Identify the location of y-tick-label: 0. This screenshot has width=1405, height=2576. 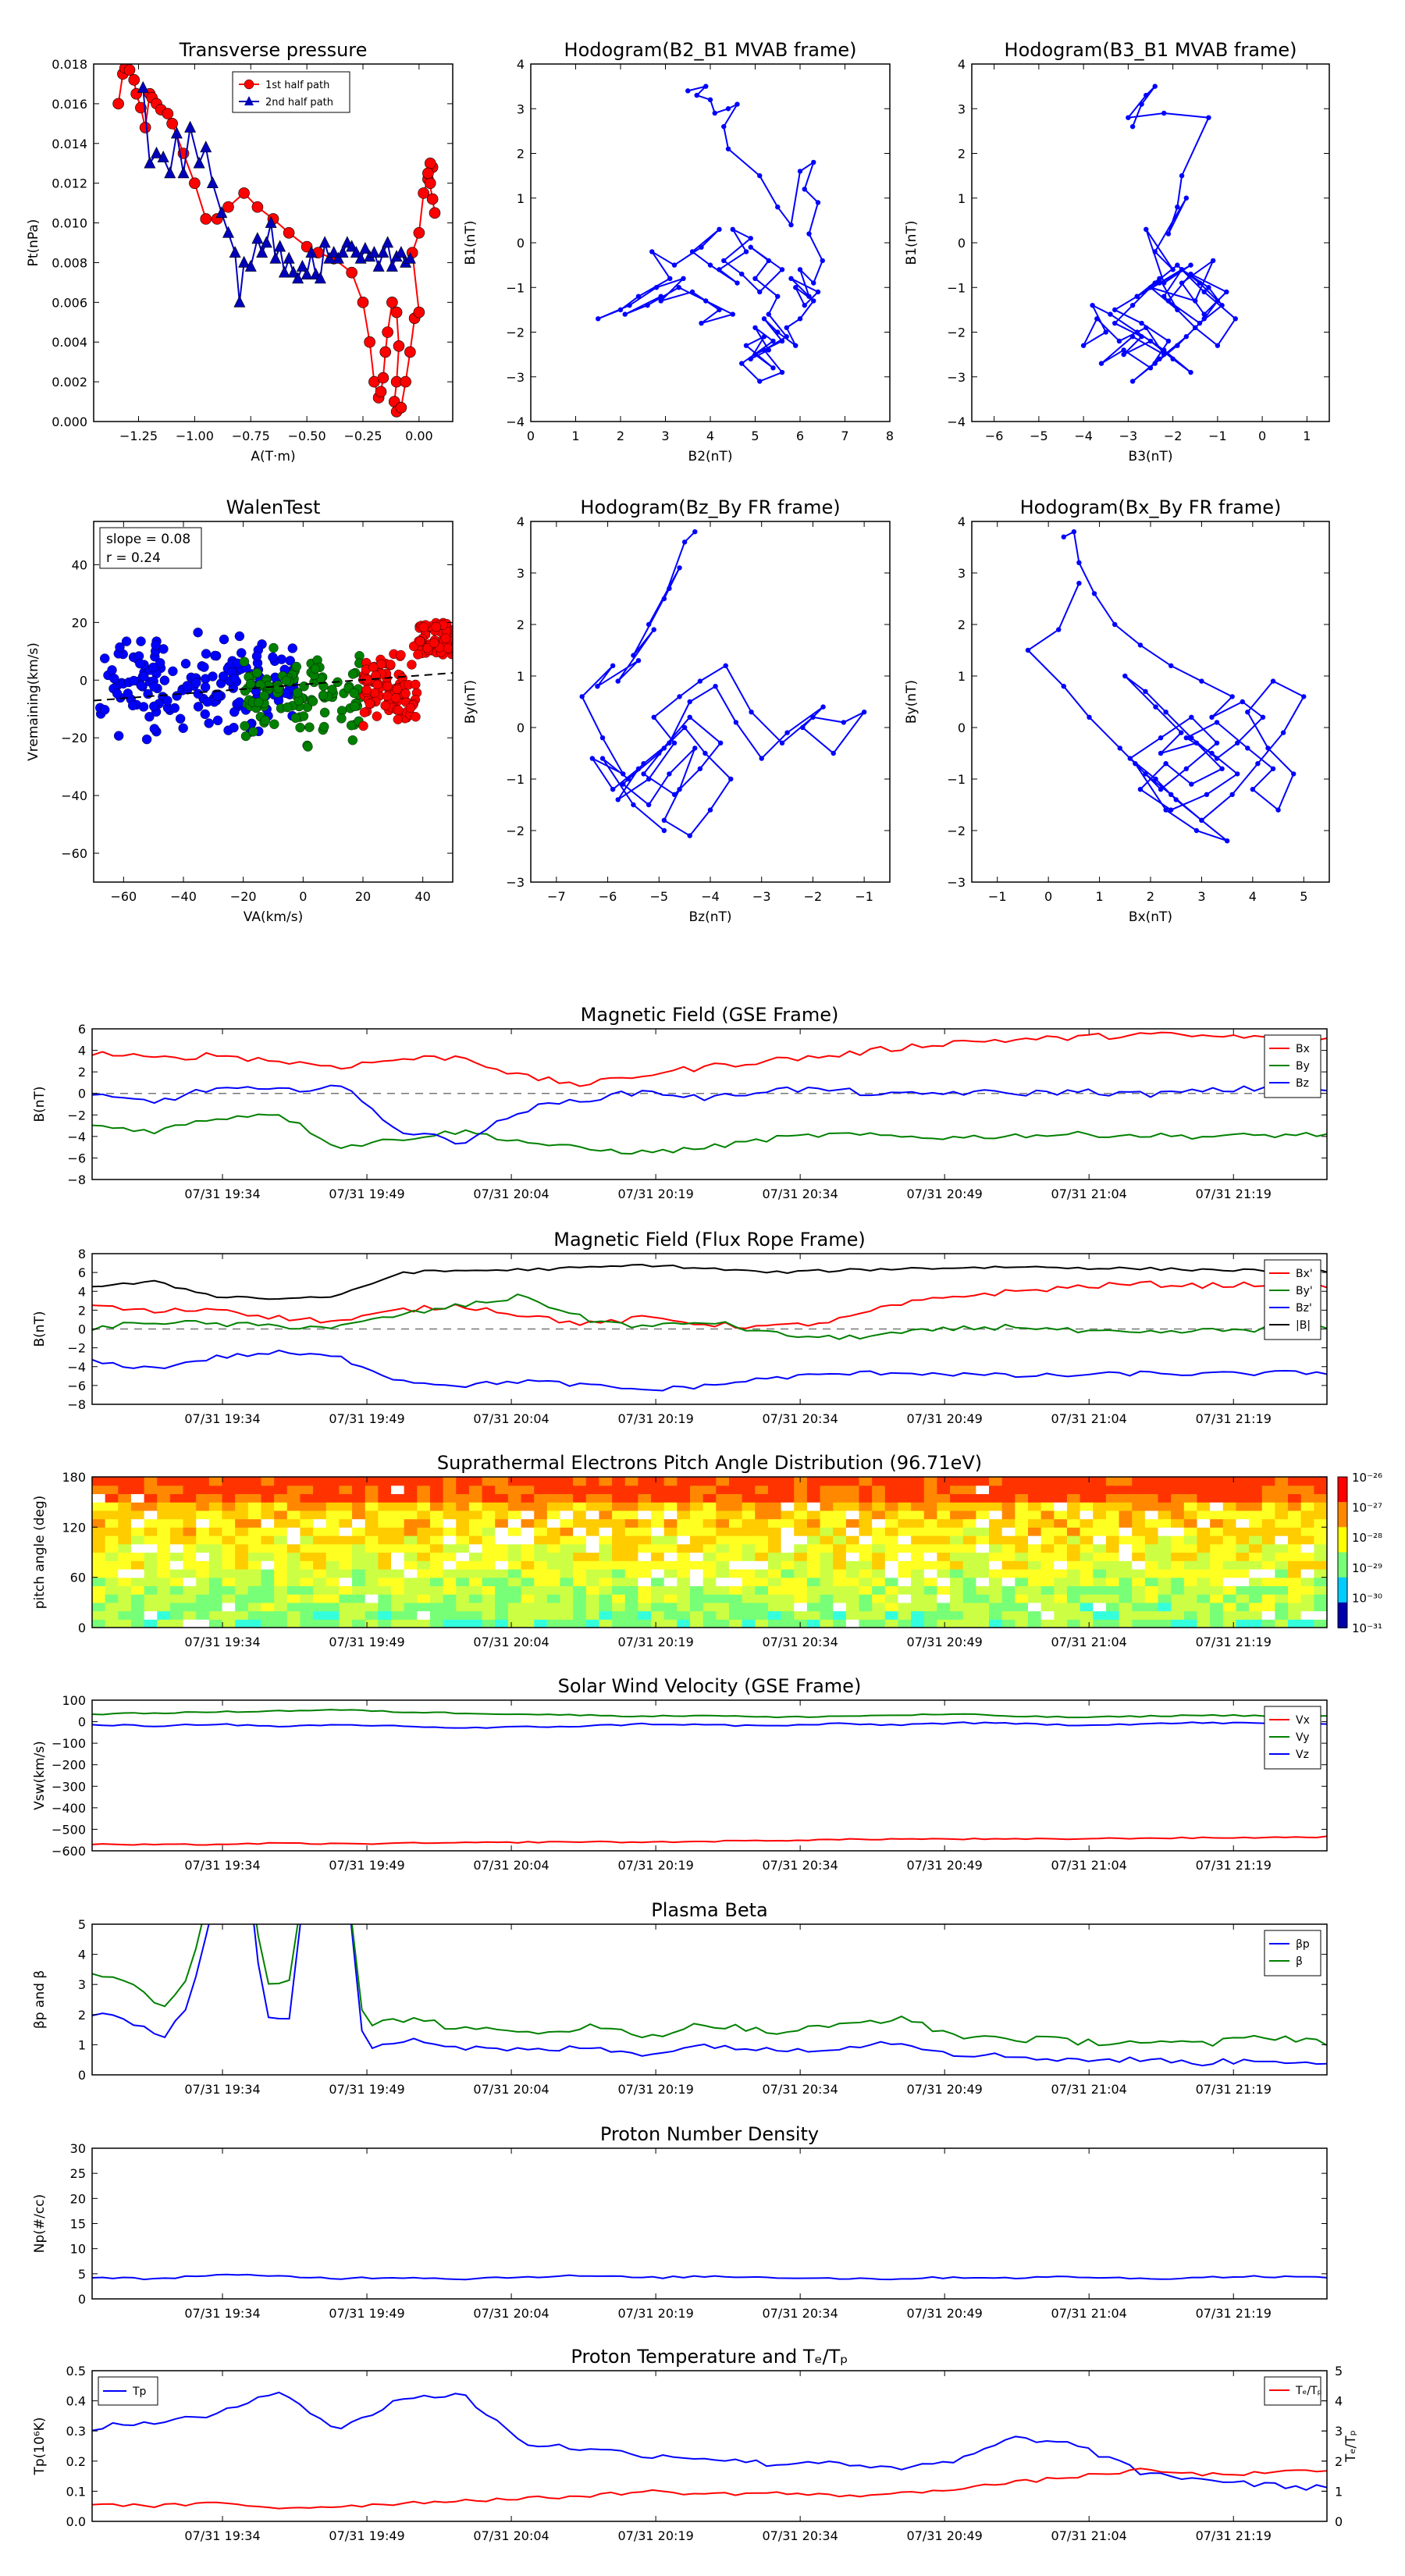
(82, 1722).